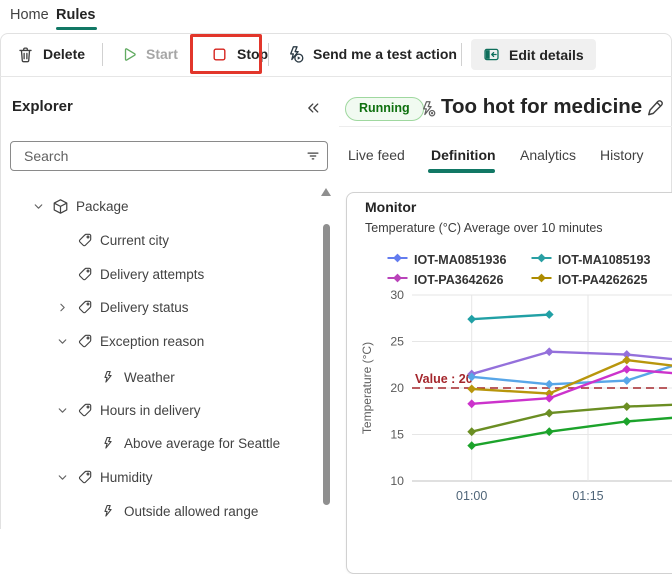  Describe the element at coordinates (42, 106) in the screenshot. I see `explorer-title: Explorer` at that location.